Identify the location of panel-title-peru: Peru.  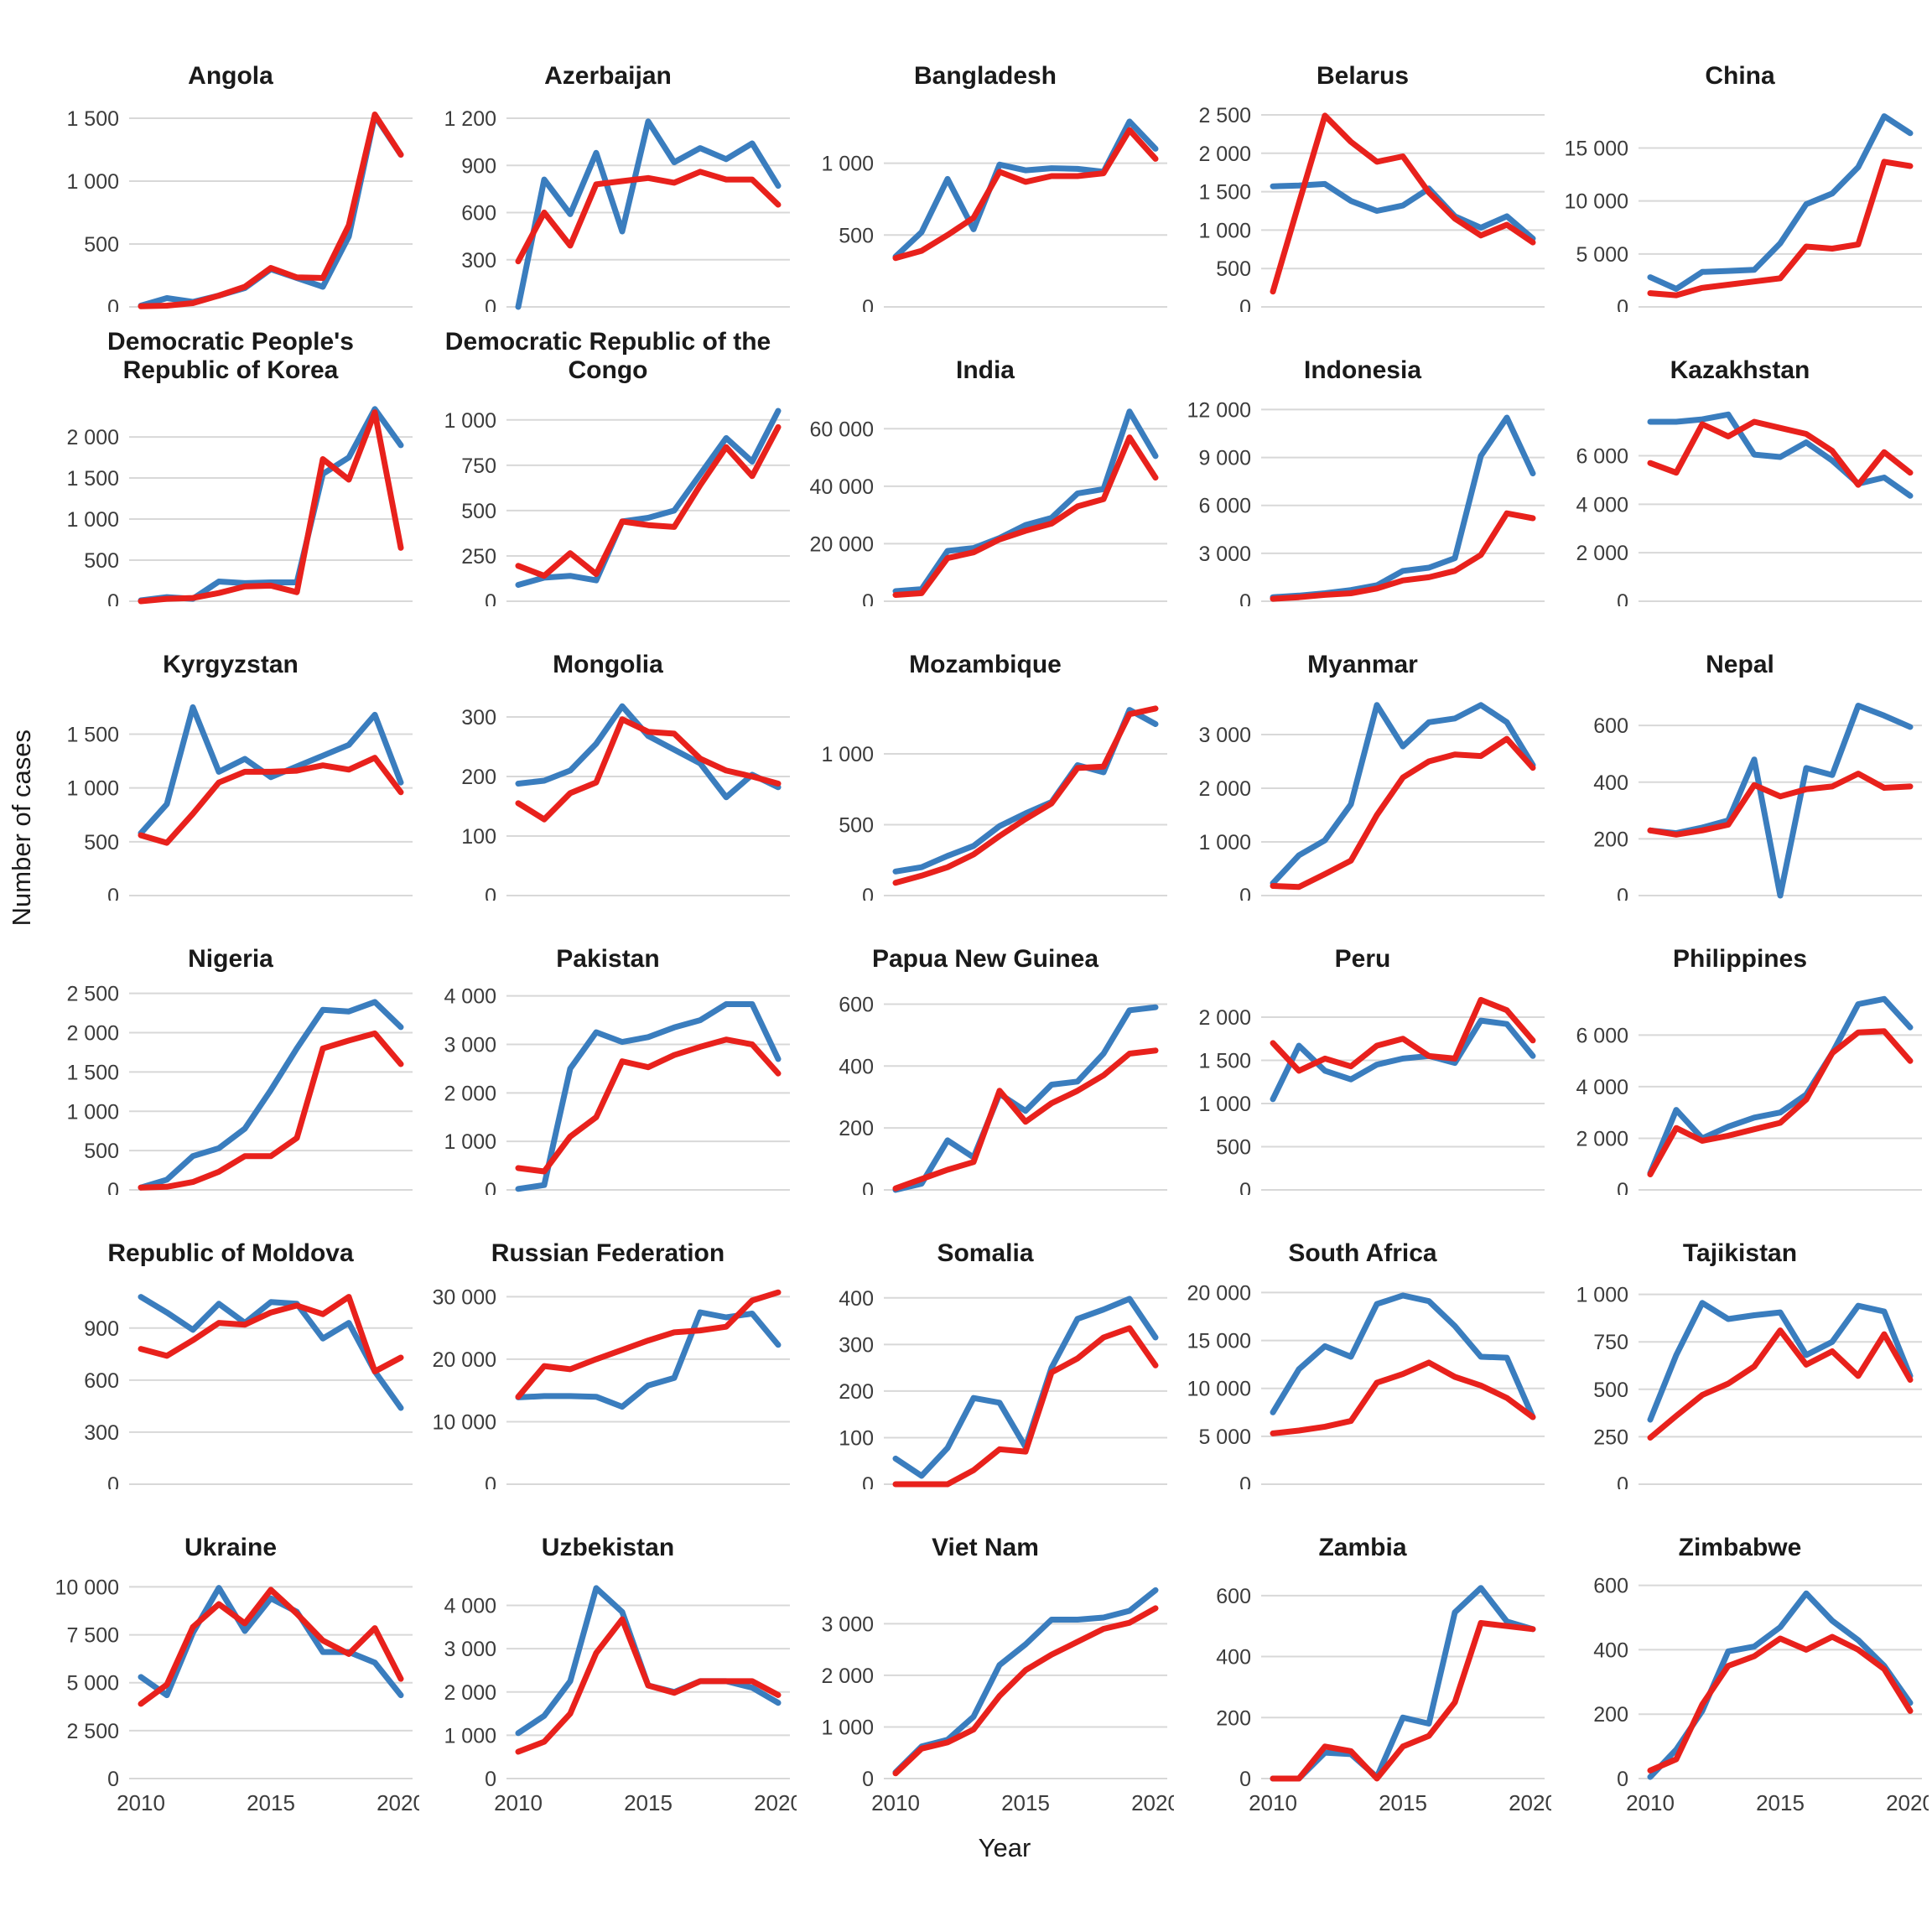
(1362, 959).